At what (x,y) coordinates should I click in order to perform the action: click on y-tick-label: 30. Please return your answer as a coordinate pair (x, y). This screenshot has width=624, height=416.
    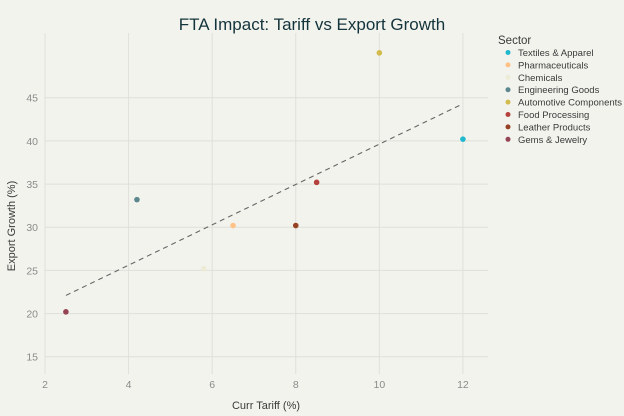
    Looking at the image, I should click on (32, 228).